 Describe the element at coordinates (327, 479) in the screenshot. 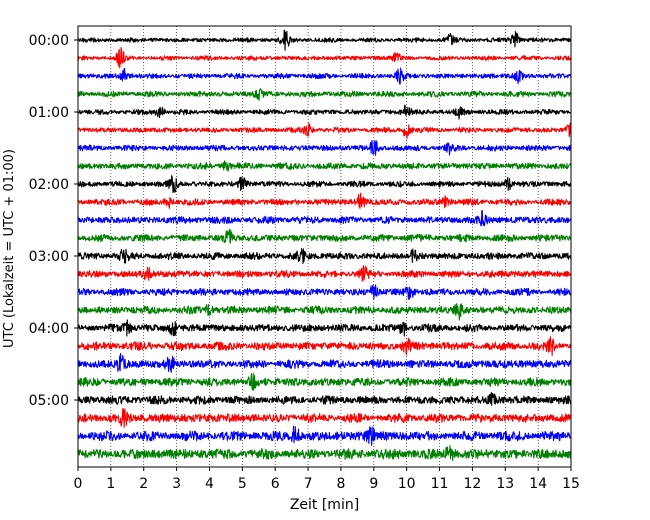

I see `x-axis-ticks: 0 1 2 3 4 5 6 7 8 9 10 11 12 13 14 15` at that location.